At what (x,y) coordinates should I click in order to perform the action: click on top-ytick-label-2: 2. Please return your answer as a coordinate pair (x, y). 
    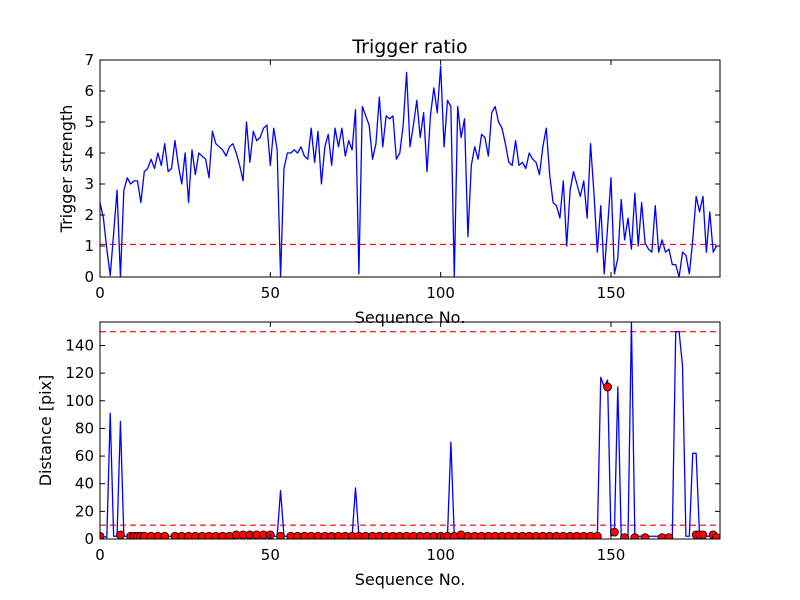
    Looking at the image, I should click on (89, 215).